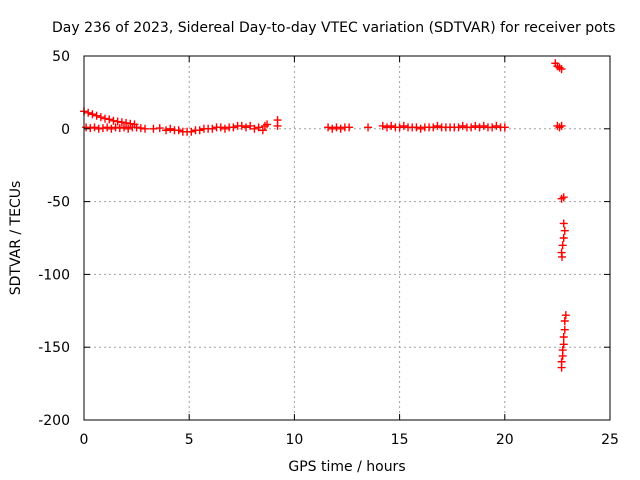  What do you see at coordinates (54, 348) in the screenshot?
I see `y-tick-label: -150` at bounding box center [54, 348].